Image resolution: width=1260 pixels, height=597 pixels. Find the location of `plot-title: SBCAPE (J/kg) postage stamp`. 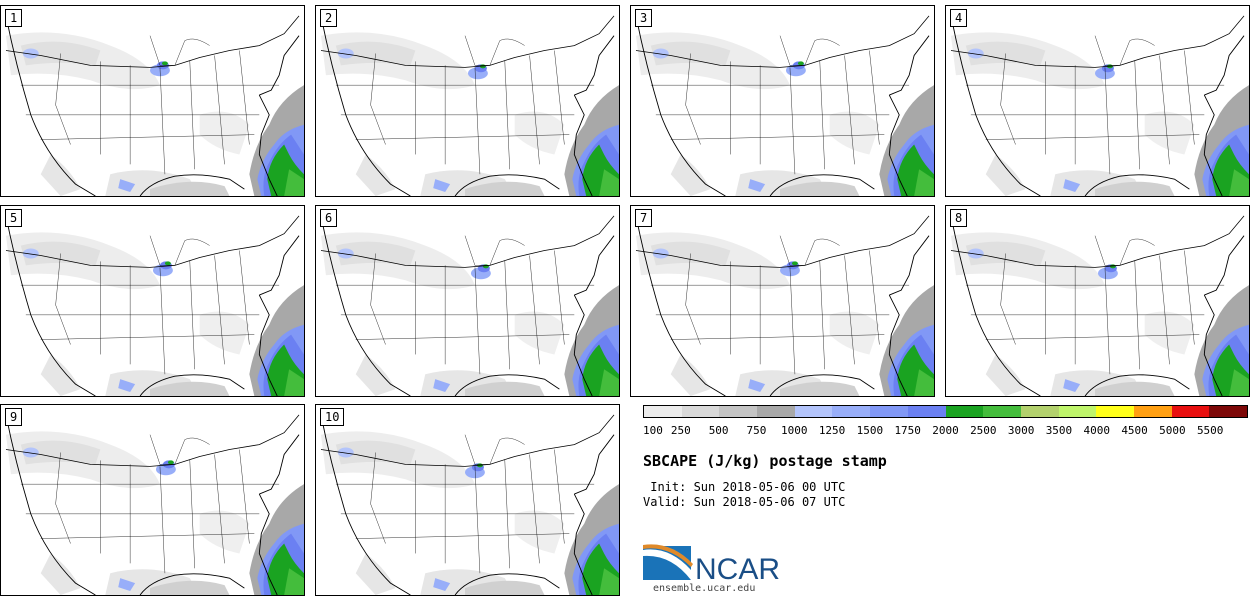

plot-title: SBCAPE (J/kg) postage stamp is located at coordinates (765, 461).